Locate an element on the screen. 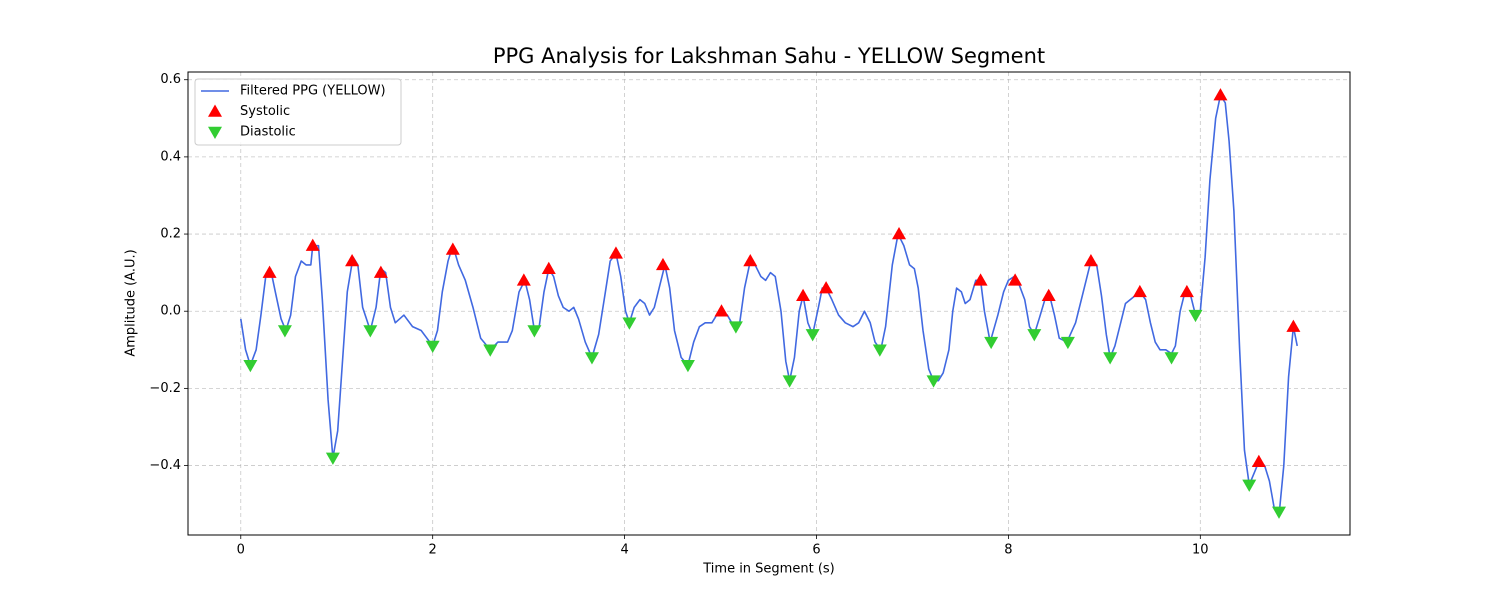 The height and width of the screenshot is (600, 1500). x-axis-label: Time in Segment (s) is located at coordinates (768, 569).